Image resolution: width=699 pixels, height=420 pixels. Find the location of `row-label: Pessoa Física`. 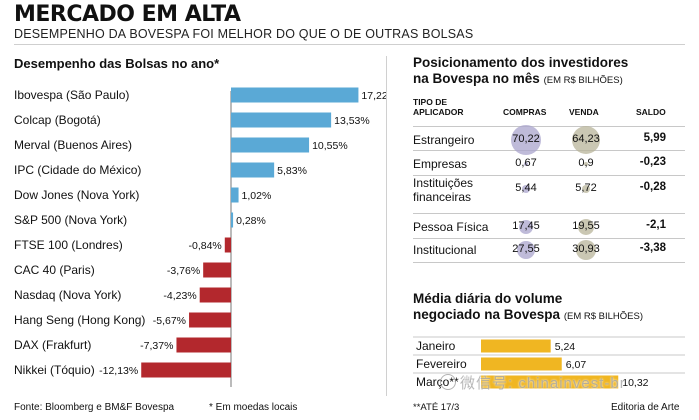

row-label: Pessoa Física is located at coordinates (450, 227).